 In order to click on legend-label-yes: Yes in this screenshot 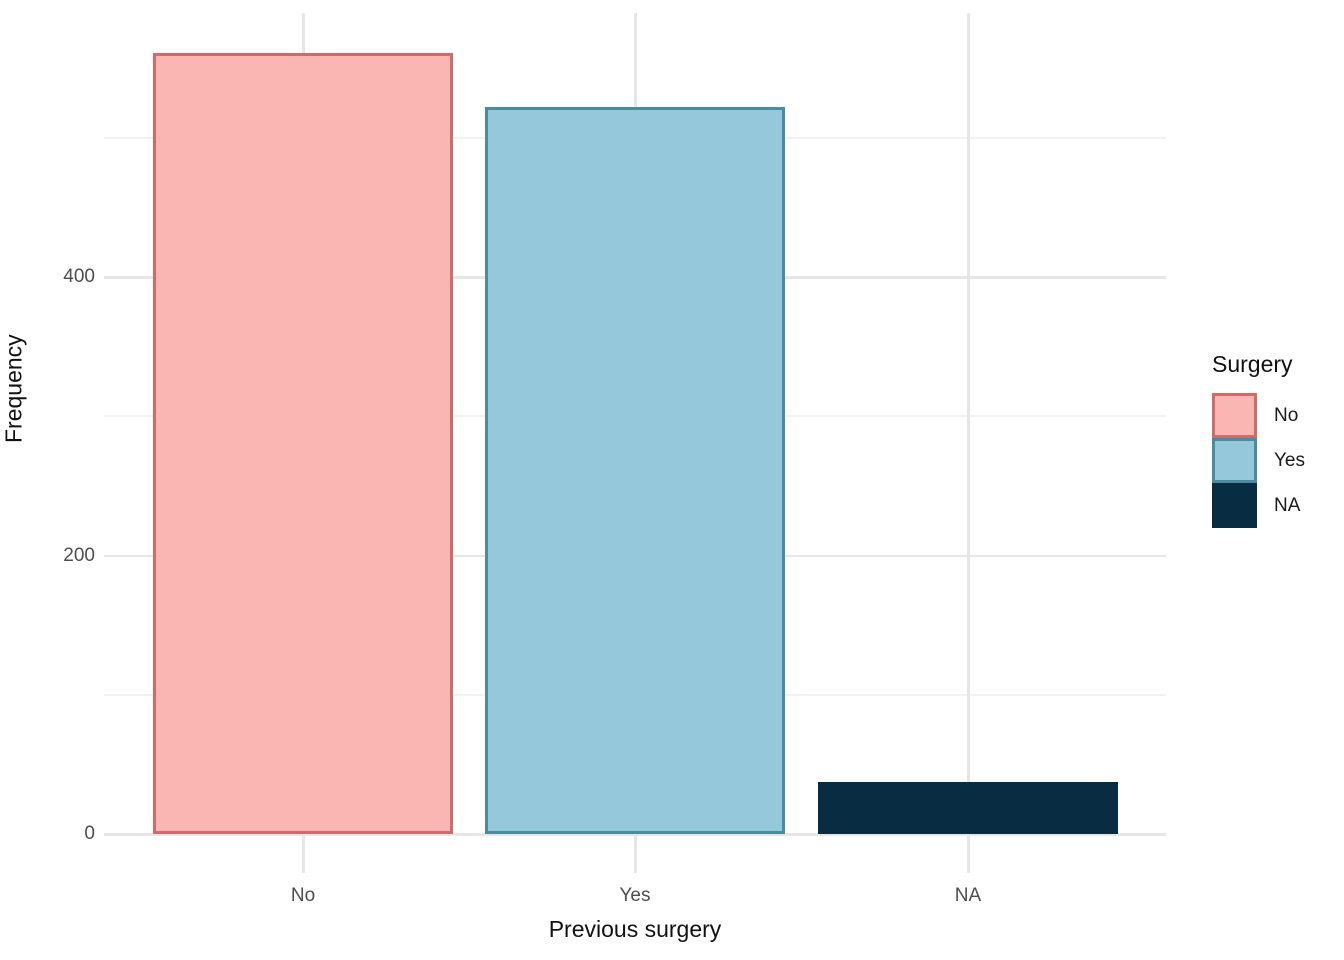, I will do `click(1289, 460)`.